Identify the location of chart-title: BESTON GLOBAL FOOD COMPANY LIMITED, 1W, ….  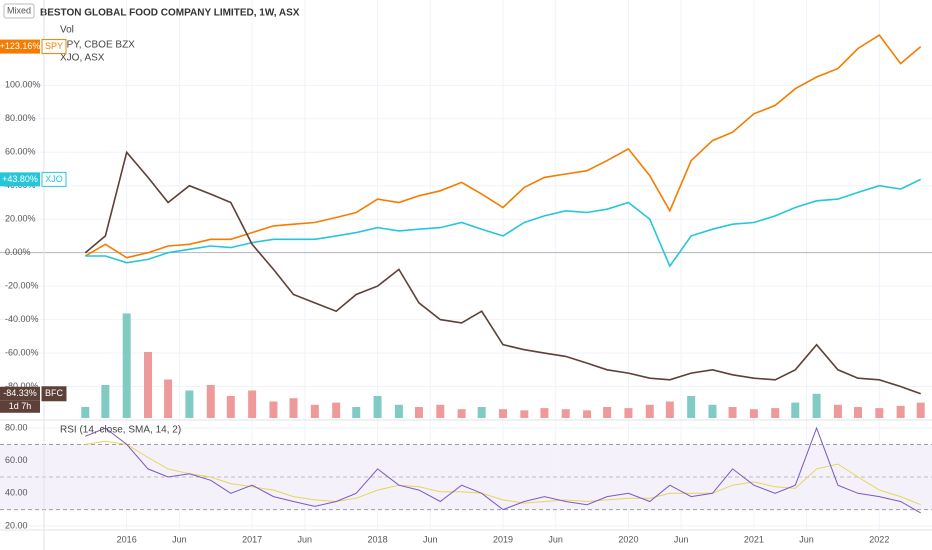
(170, 13).